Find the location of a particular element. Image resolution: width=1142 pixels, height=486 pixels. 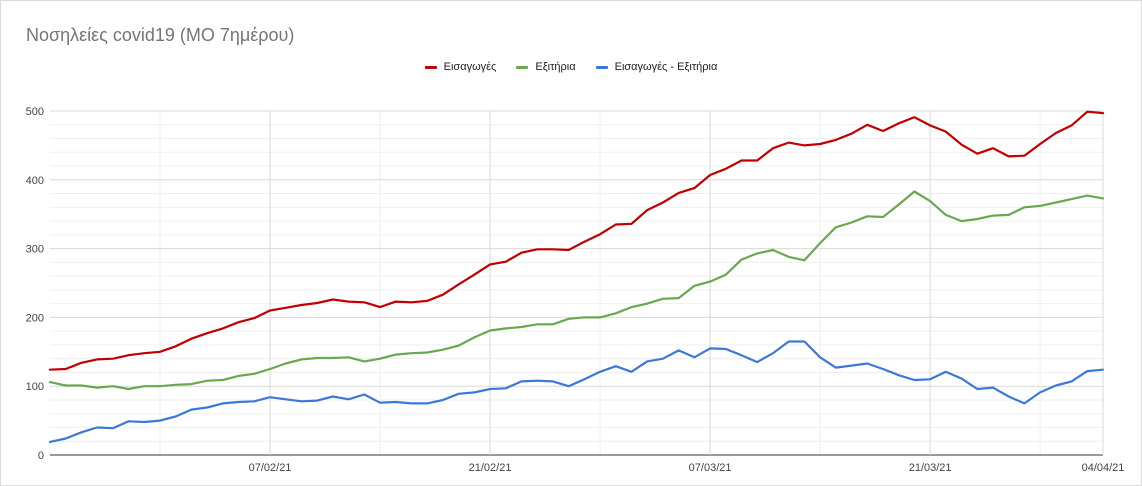

x-tick-label: 07/03/21 is located at coordinates (710, 468).